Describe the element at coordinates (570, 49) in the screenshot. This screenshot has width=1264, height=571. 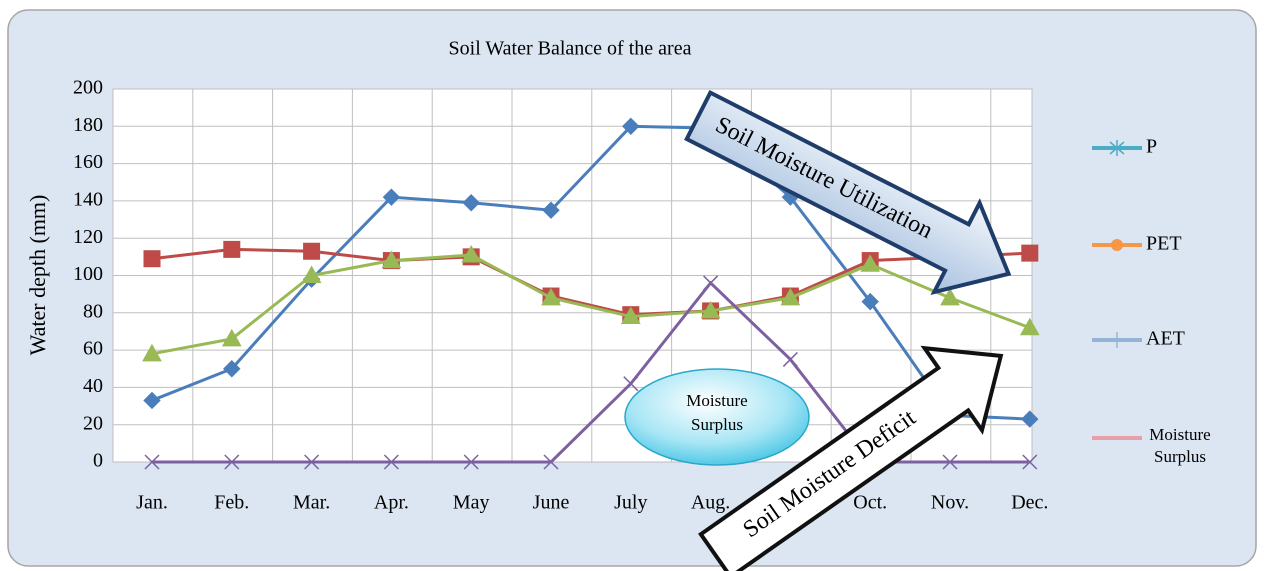
I see `chart-title: Soil Water Balance of the area` at that location.